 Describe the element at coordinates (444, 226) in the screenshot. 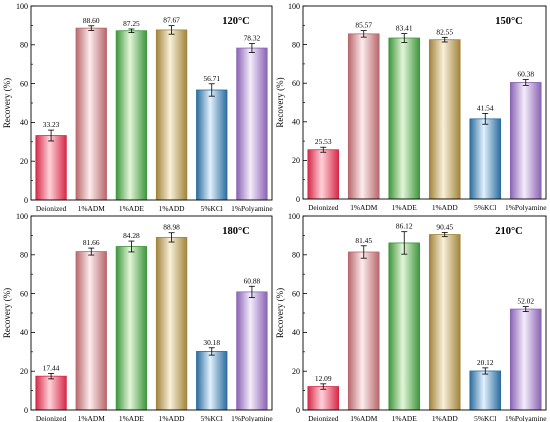

I see `value-label-4: 90.45` at that location.